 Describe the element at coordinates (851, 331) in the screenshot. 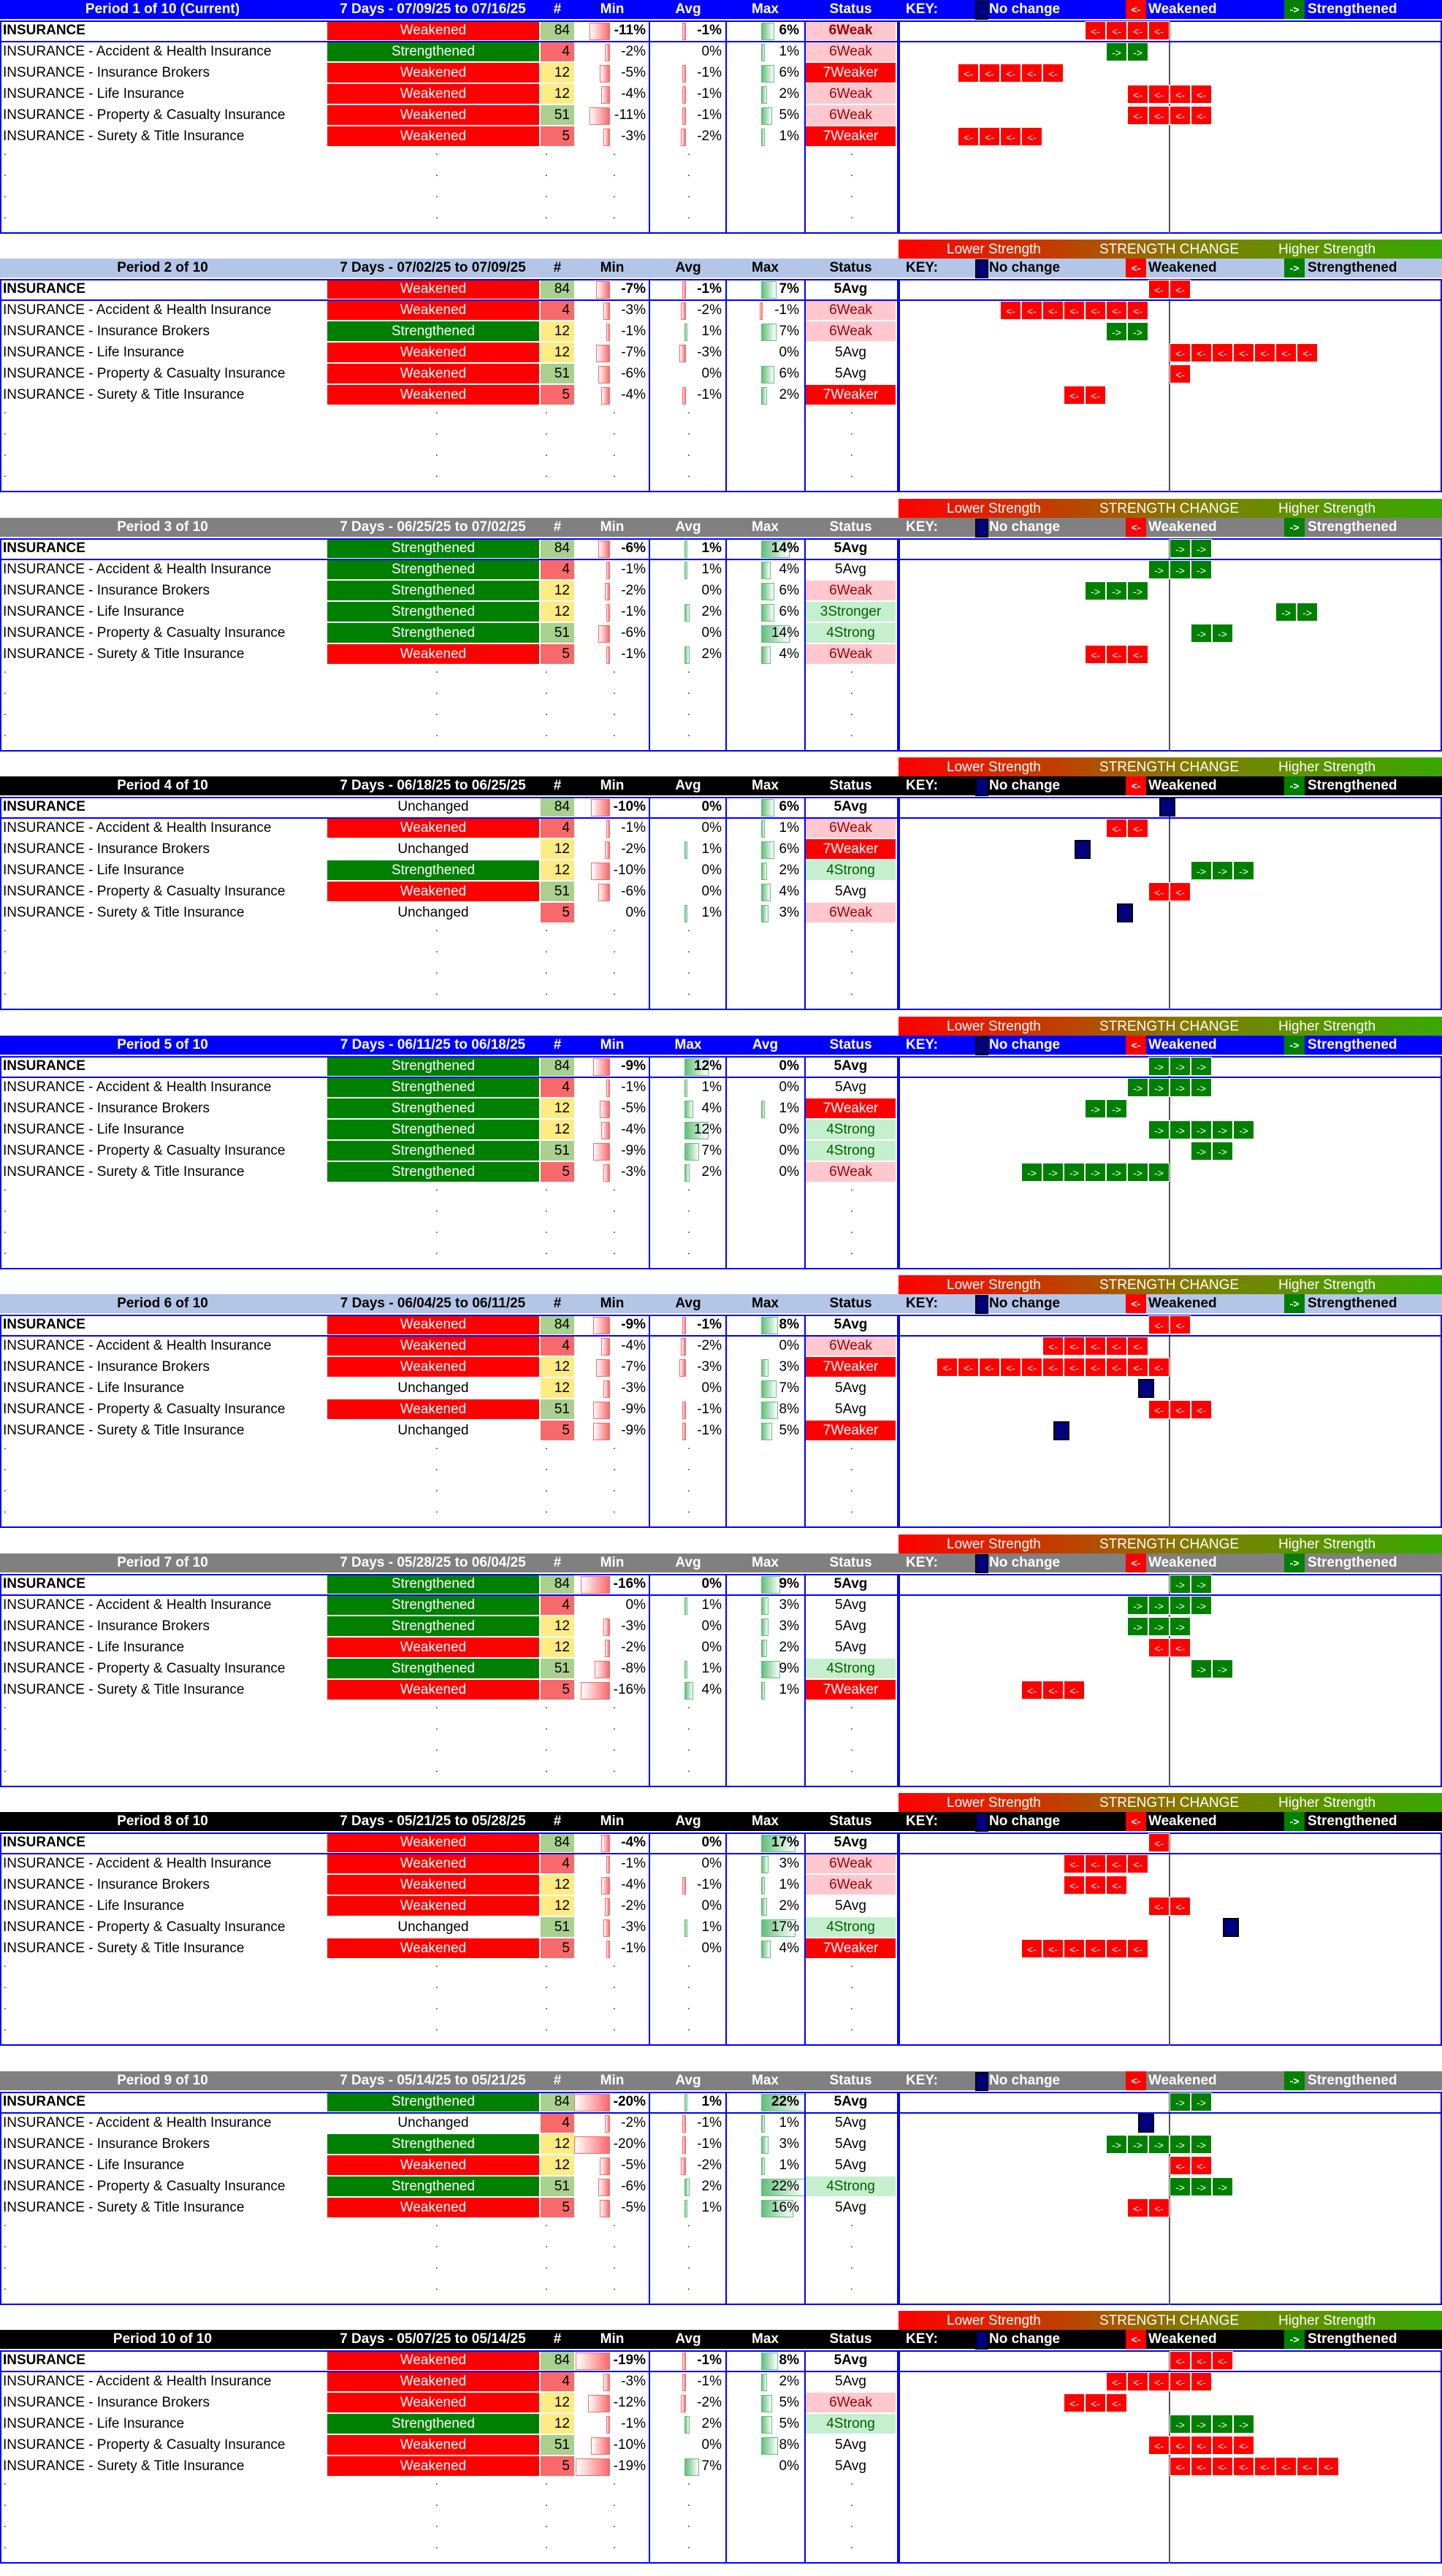

I see `strength-status-cell: 6Weak` at that location.